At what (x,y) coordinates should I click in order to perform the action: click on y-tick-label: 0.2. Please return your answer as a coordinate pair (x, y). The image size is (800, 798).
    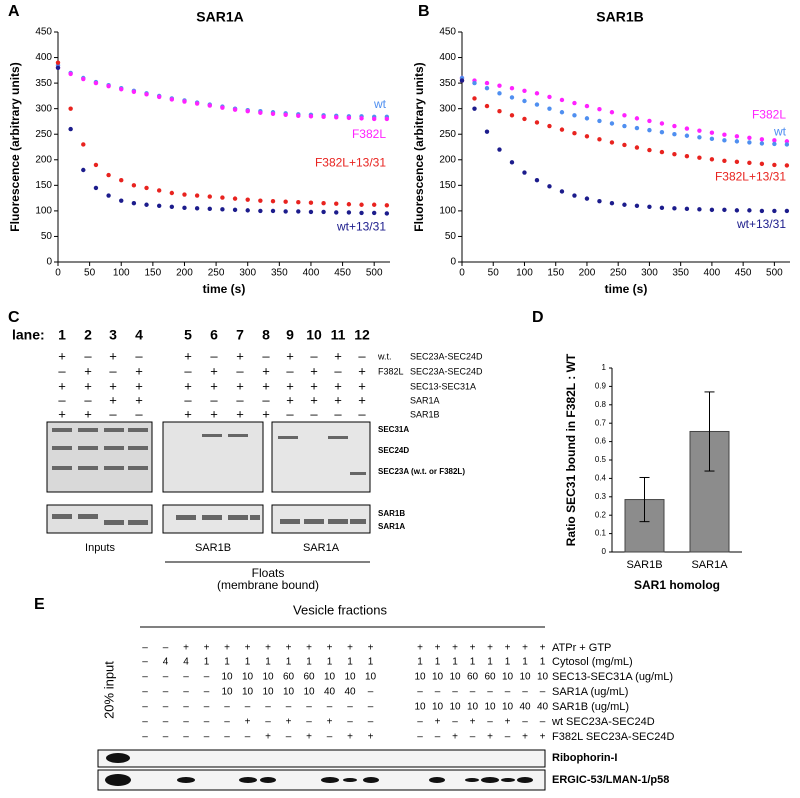
    Looking at the image, I should click on (601, 514).